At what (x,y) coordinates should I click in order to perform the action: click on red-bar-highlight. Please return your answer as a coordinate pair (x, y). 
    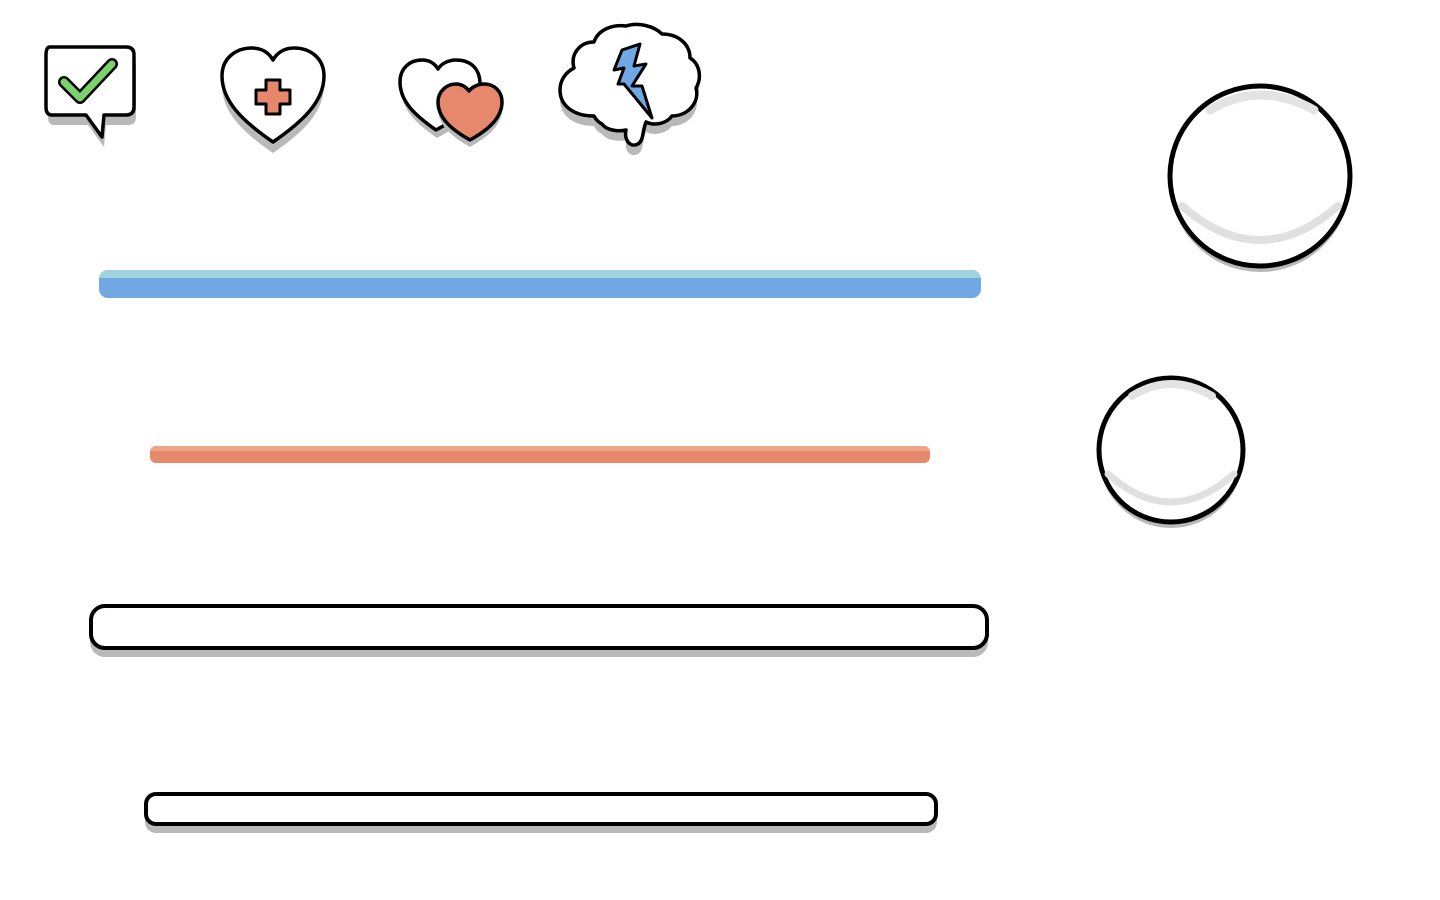
    Looking at the image, I should click on (540, 448).